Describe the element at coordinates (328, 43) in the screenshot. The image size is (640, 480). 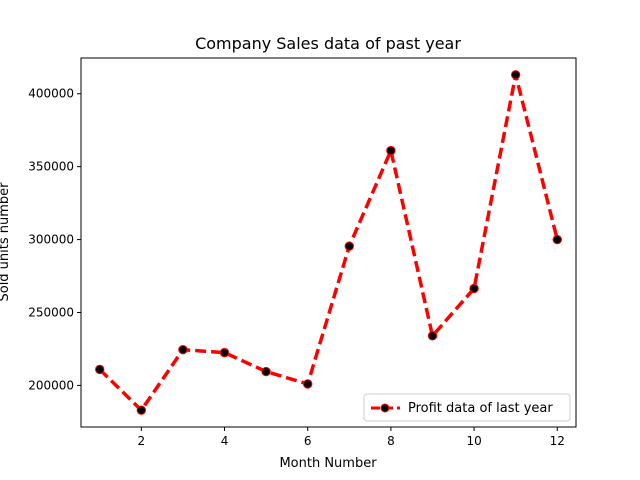
I see `chart-title: Company Sales data of past year` at that location.